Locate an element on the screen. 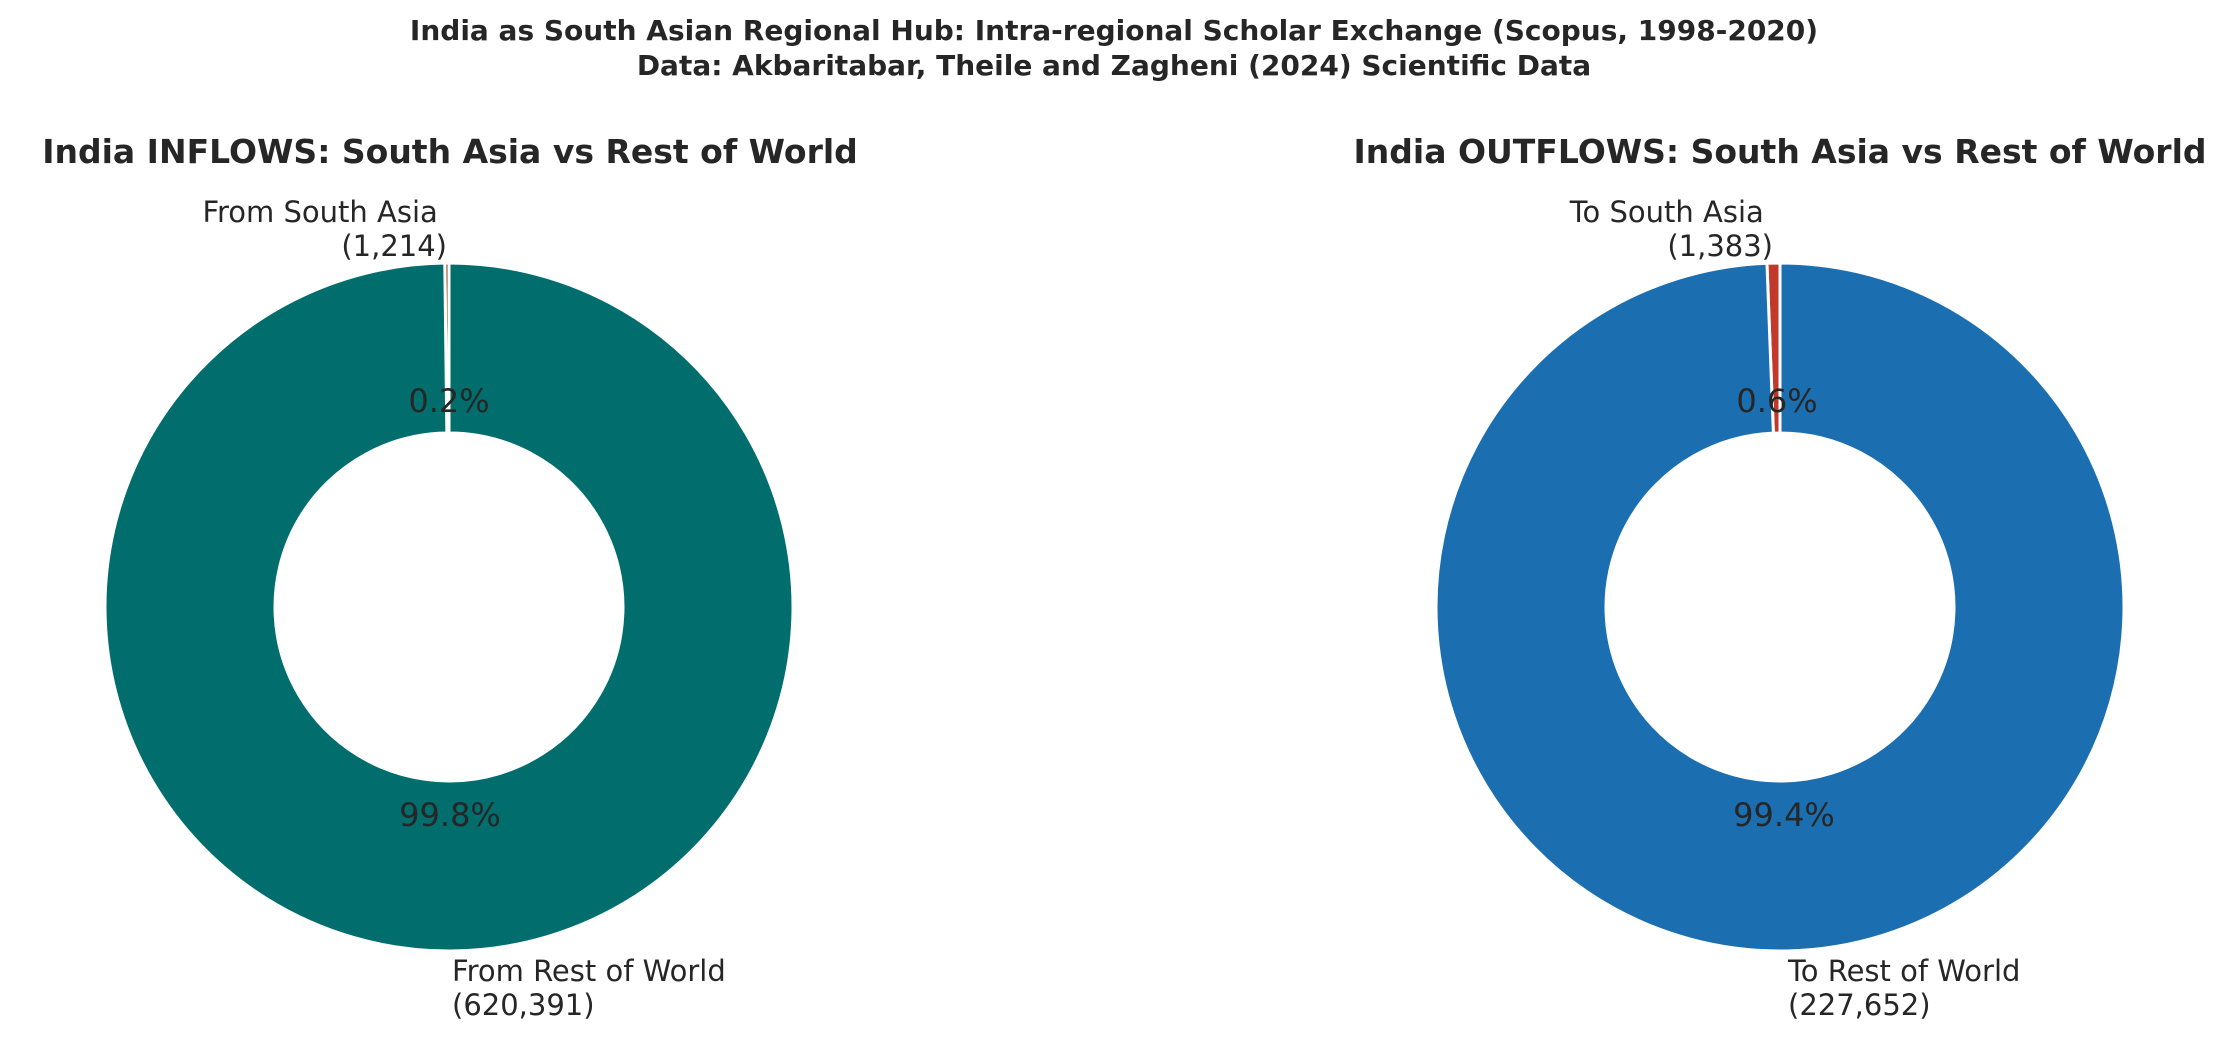 The image size is (2229, 1058). outflows-south-asia-label-line-1: To South Asia is located at coordinates (1666, 212).